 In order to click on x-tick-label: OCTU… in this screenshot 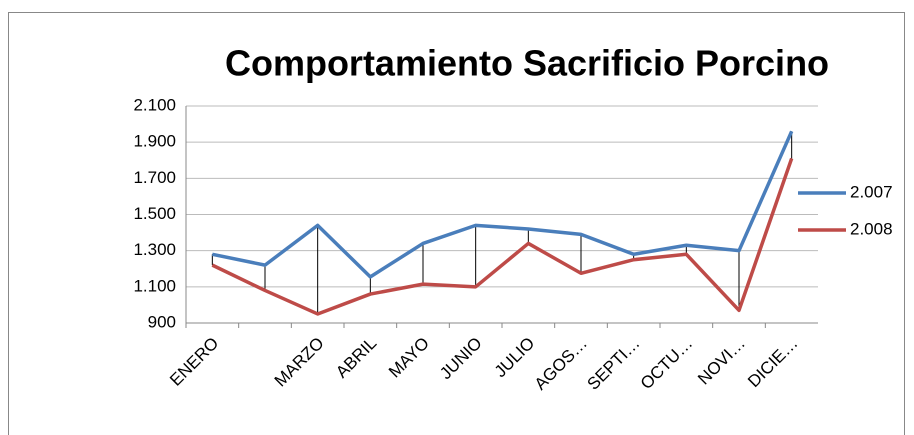, I will do `click(667, 364)`.